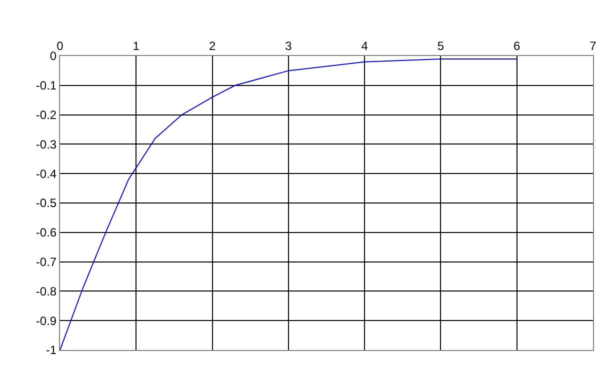 This screenshot has width=615, height=382. I want to click on x-tick-label: 2, so click(212, 46).